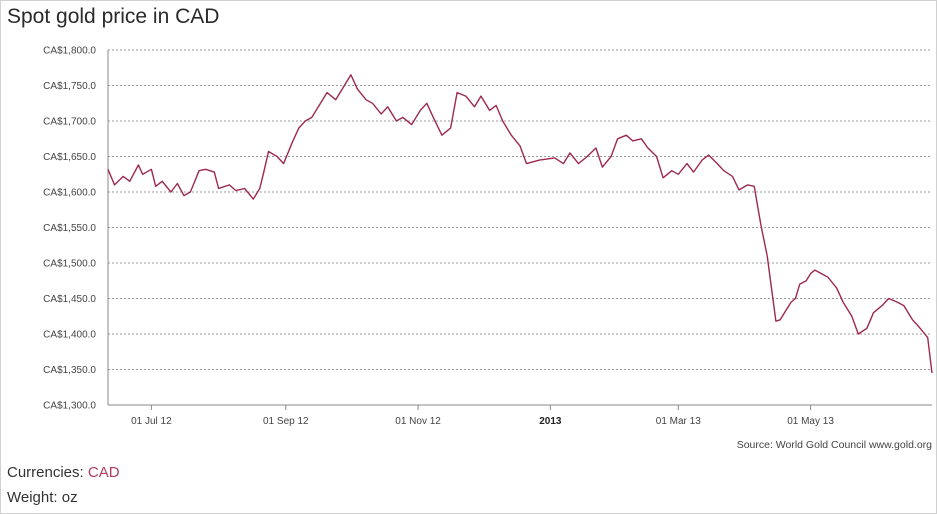 This screenshot has height=514, width=937. I want to click on y-tick-label: CA$1,700.0, so click(69, 122).